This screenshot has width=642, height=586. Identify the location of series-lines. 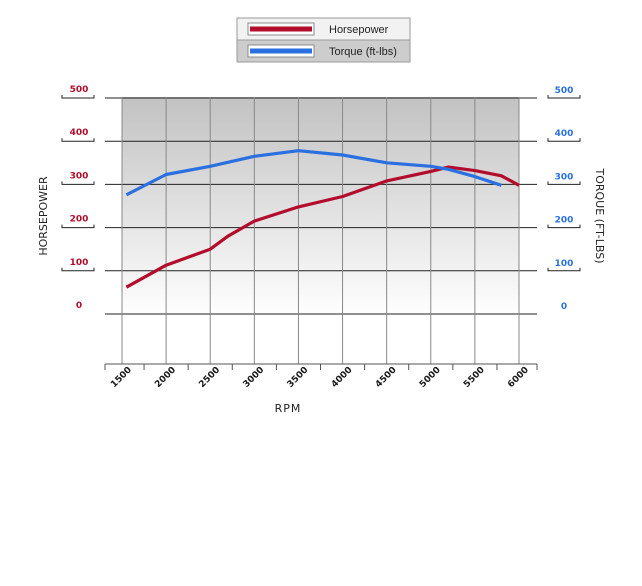
(322, 219).